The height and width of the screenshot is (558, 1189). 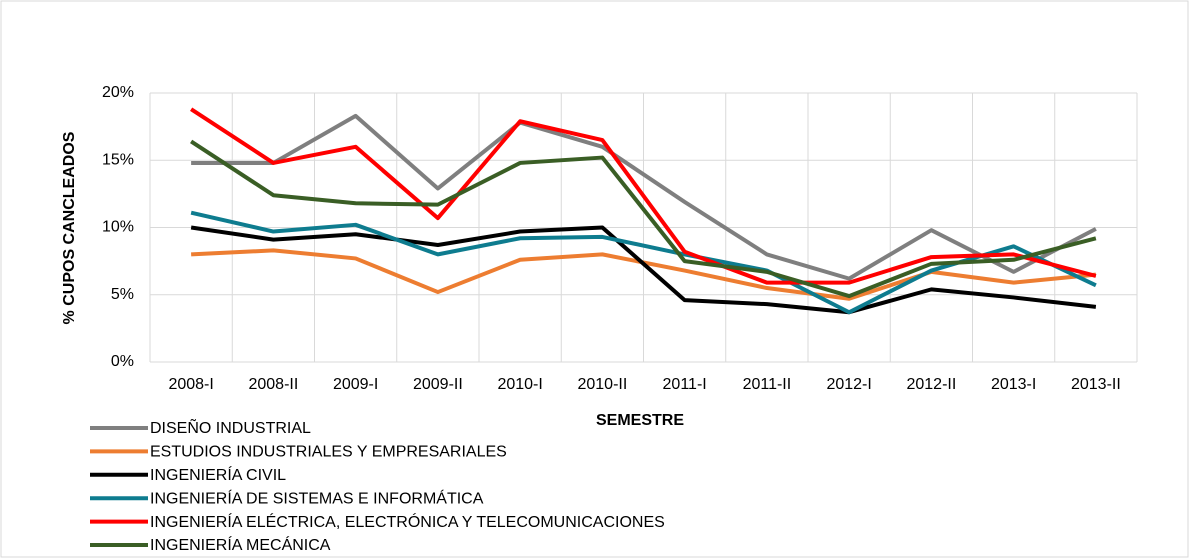 I want to click on x-tick-label: 2010-I, so click(x=519, y=384).